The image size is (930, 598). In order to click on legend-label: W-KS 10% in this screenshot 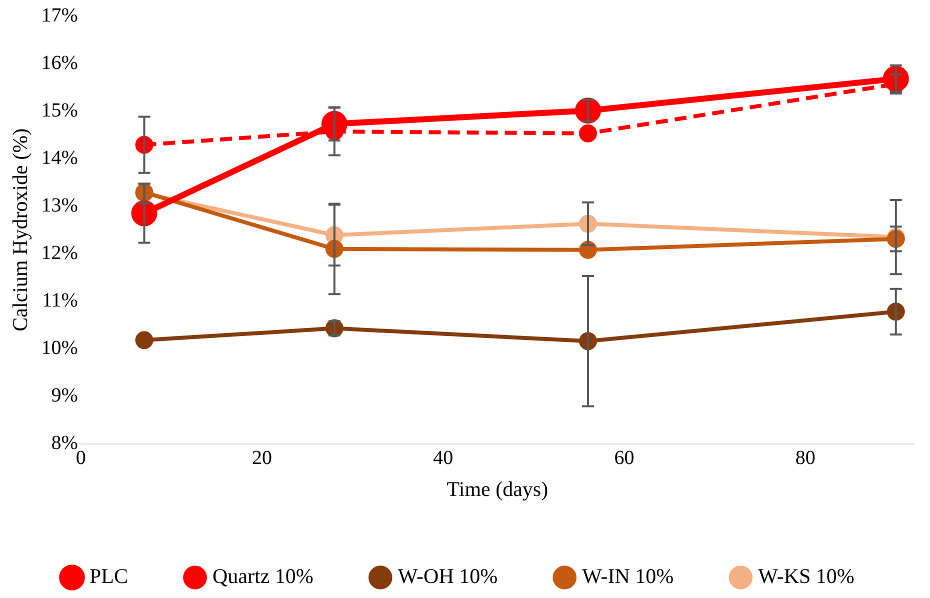, I will do `click(806, 576)`.